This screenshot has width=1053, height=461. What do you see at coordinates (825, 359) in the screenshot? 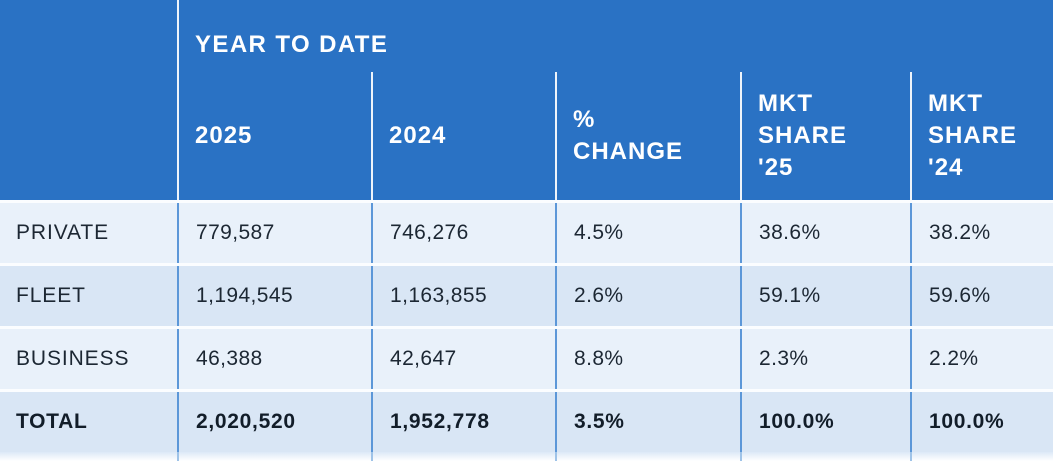
I see `cell-mkt-share-25: 2.3%` at bounding box center [825, 359].